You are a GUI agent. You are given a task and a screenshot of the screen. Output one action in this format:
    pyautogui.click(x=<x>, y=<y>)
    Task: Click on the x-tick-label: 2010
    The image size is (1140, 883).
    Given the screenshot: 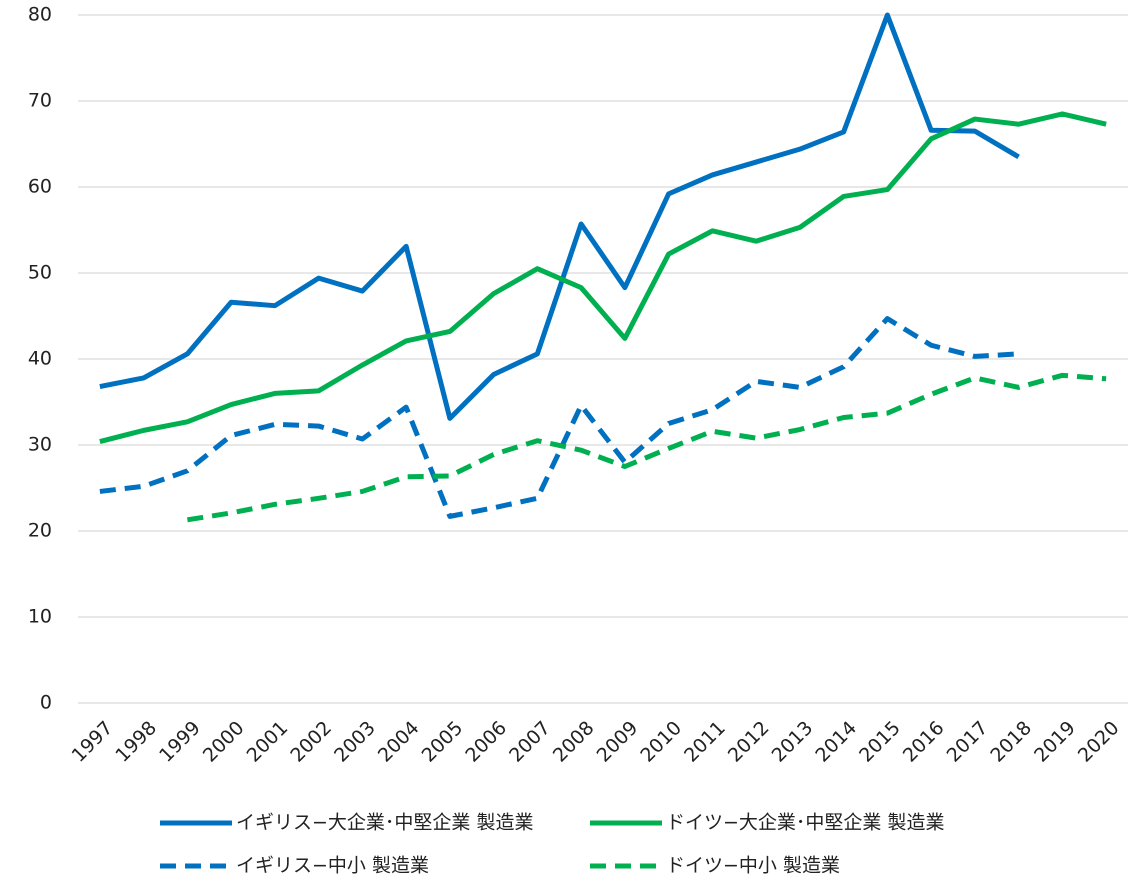 What is the action you would take?
    pyautogui.click(x=661, y=742)
    